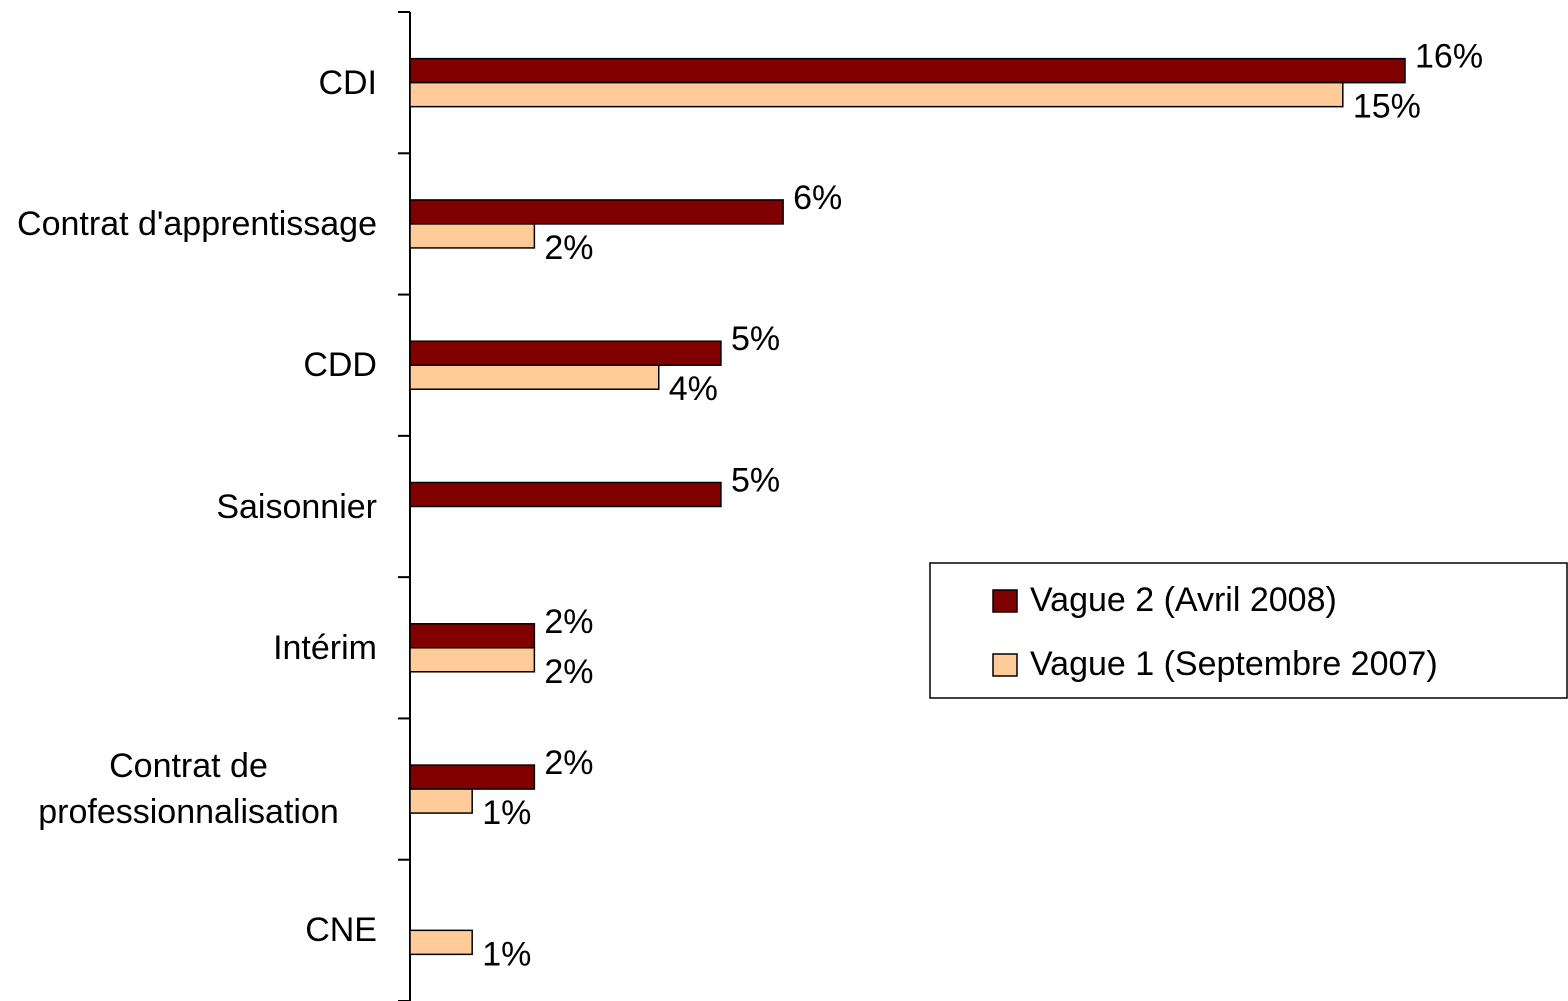 The height and width of the screenshot is (1001, 1568). Describe the element at coordinates (188, 789) in the screenshot. I see `y-tick-label: Contrat de professionnalisation` at that location.